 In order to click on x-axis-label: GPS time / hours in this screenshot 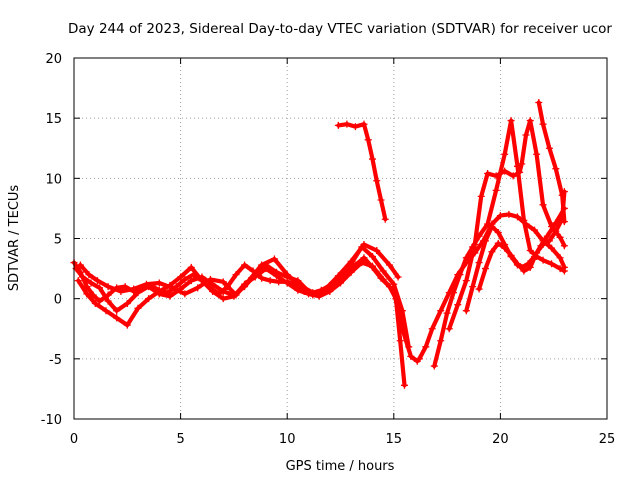, I will do `click(340, 466)`.